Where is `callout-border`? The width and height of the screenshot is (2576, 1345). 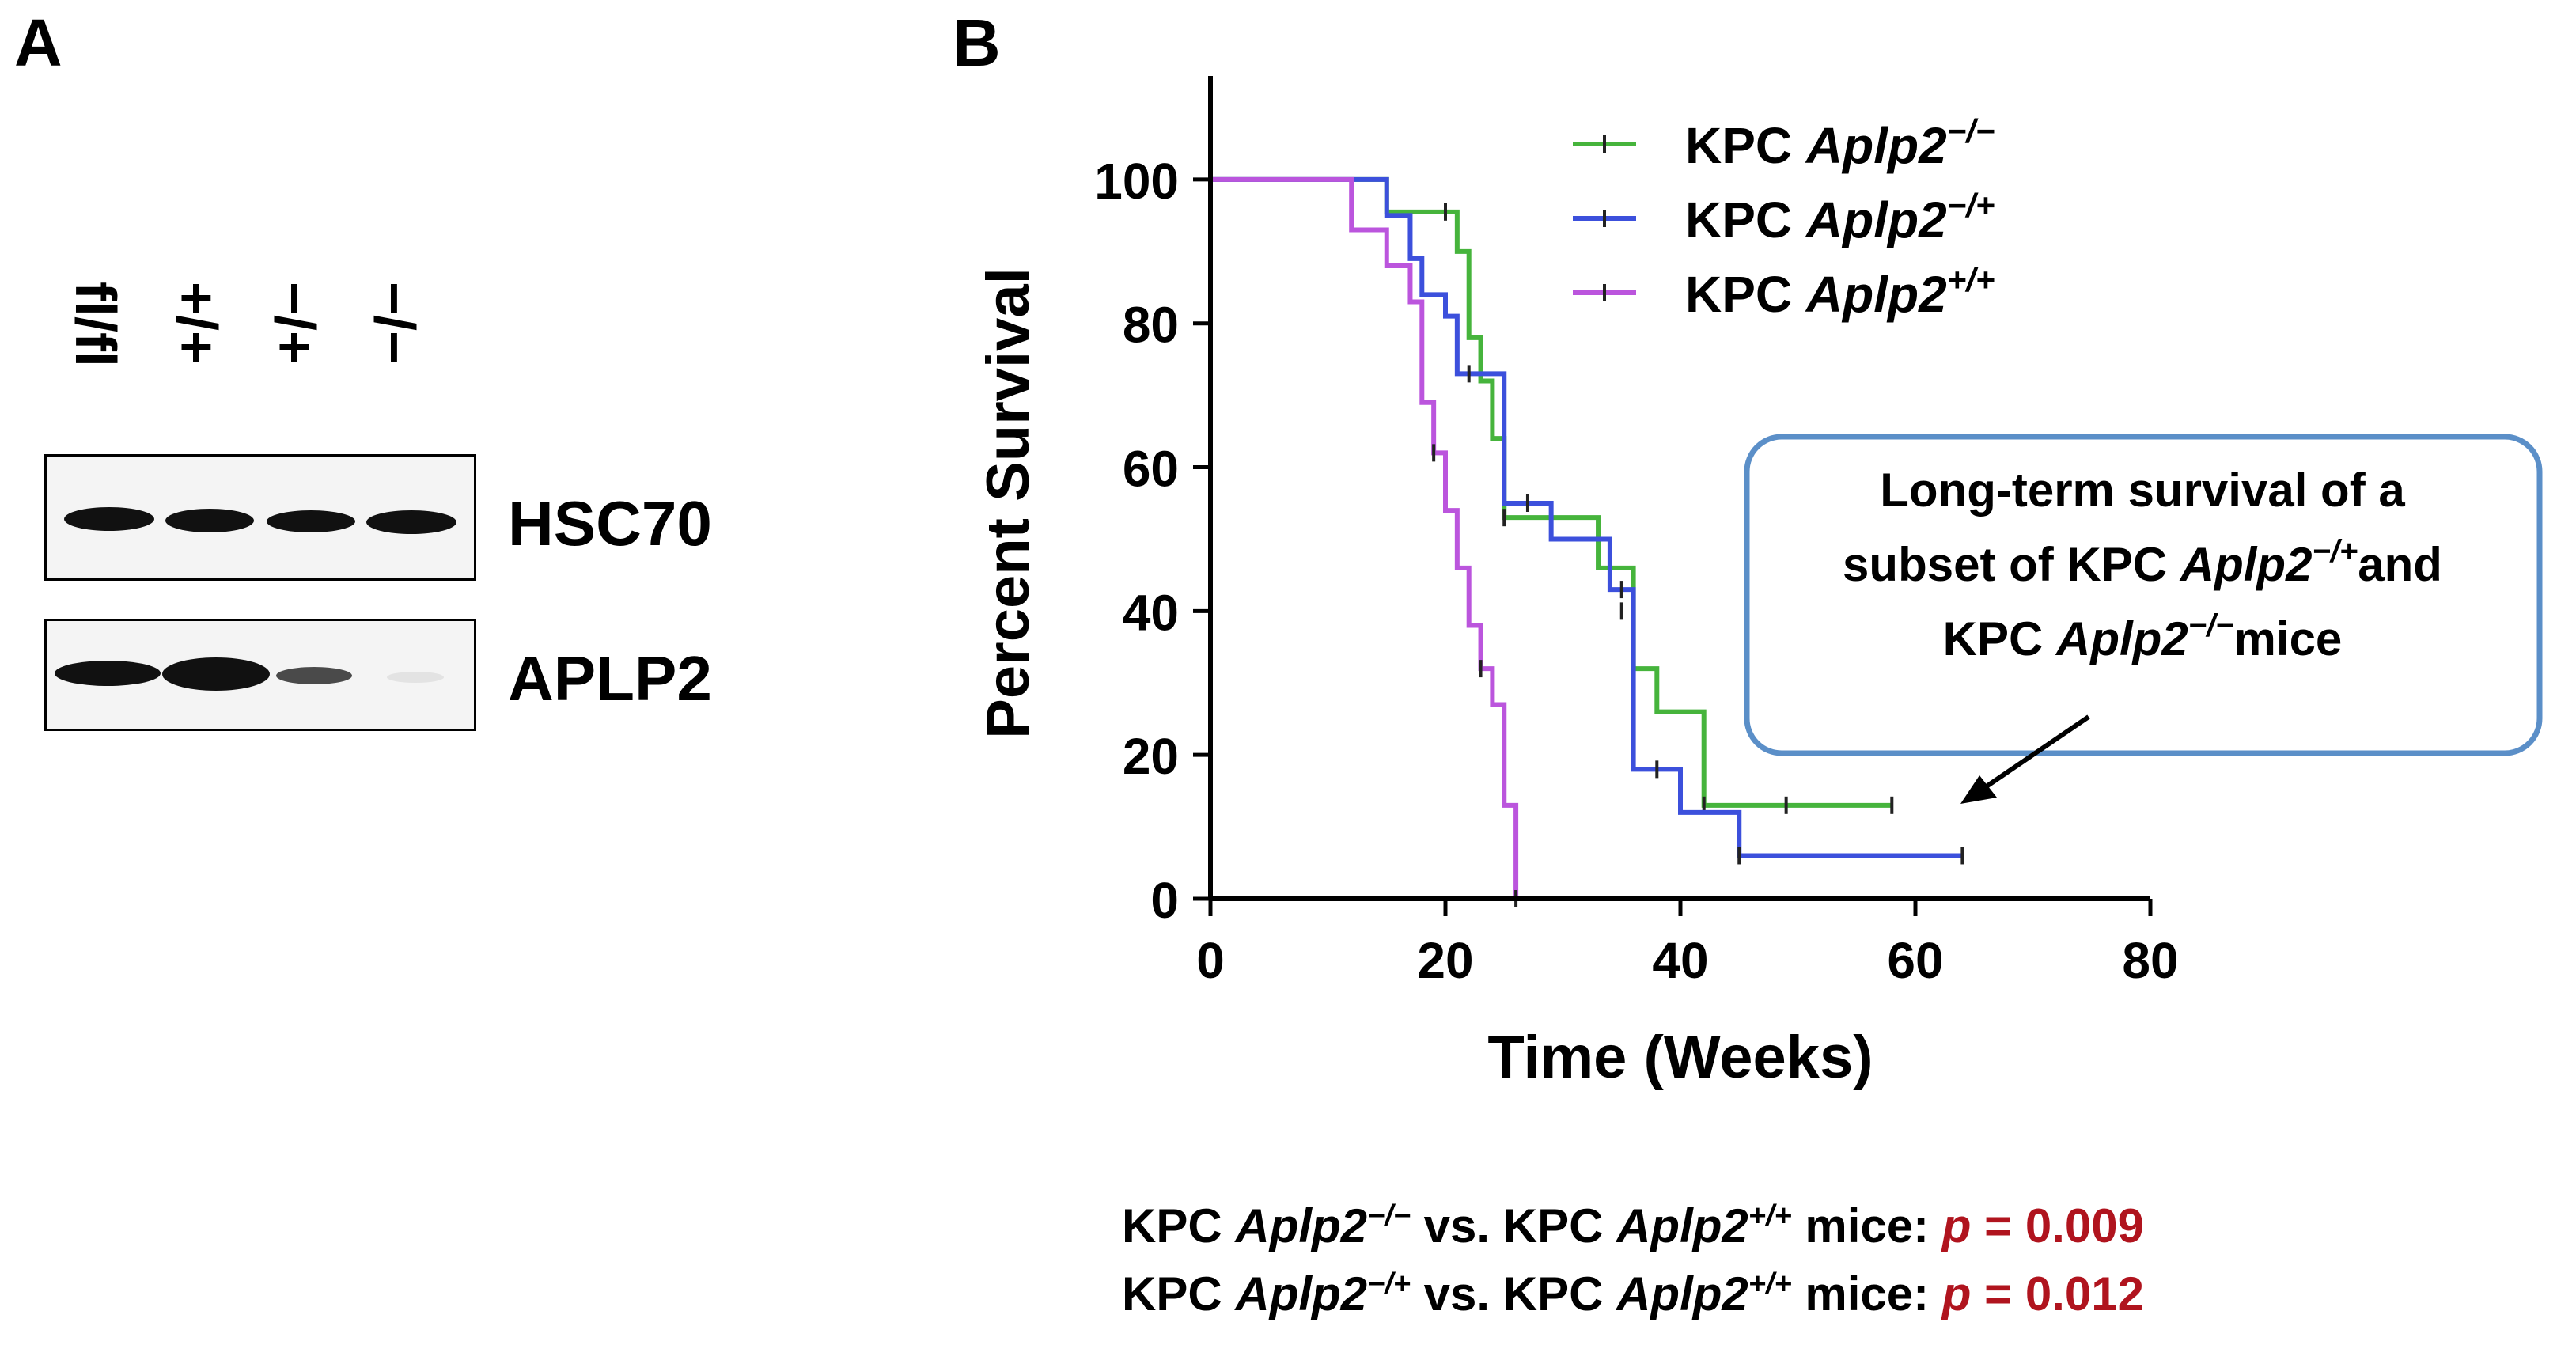
callout-border is located at coordinates (2143, 595).